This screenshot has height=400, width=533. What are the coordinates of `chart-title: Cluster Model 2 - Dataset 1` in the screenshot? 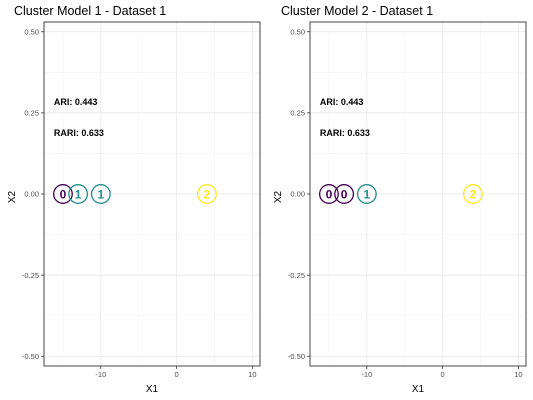 It's located at (357, 11).